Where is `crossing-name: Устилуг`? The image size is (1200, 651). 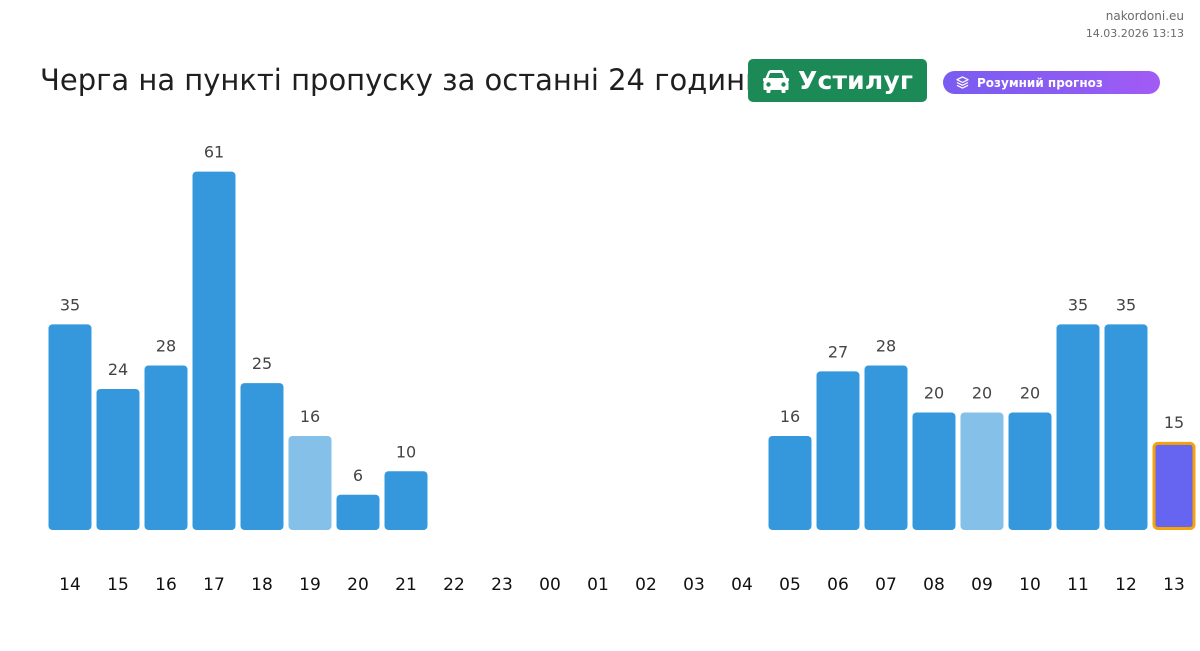 crossing-name: Устилуг is located at coordinates (856, 80).